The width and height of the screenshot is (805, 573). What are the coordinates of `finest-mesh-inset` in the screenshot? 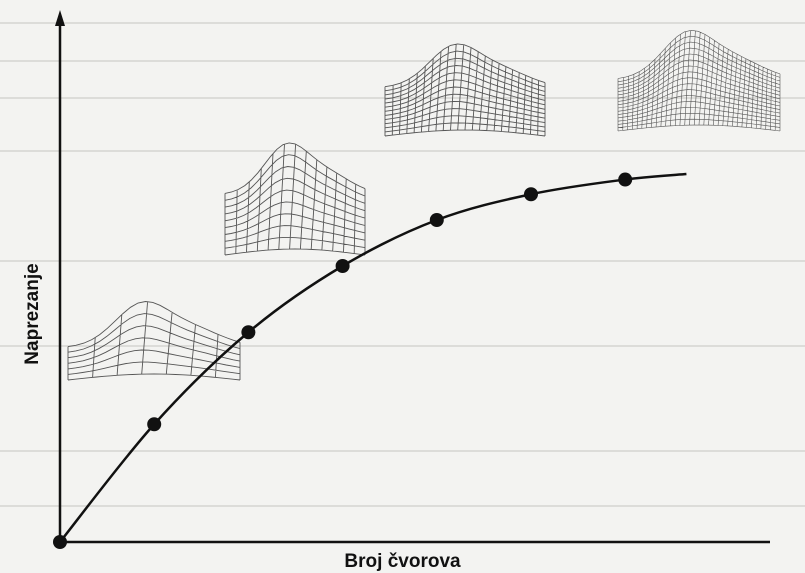 It's located at (699, 80).